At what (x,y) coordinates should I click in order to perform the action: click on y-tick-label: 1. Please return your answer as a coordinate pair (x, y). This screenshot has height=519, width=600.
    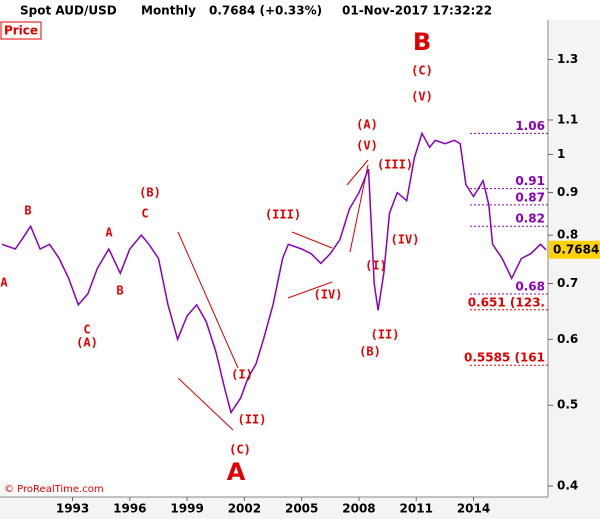
    Looking at the image, I should click on (561, 154).